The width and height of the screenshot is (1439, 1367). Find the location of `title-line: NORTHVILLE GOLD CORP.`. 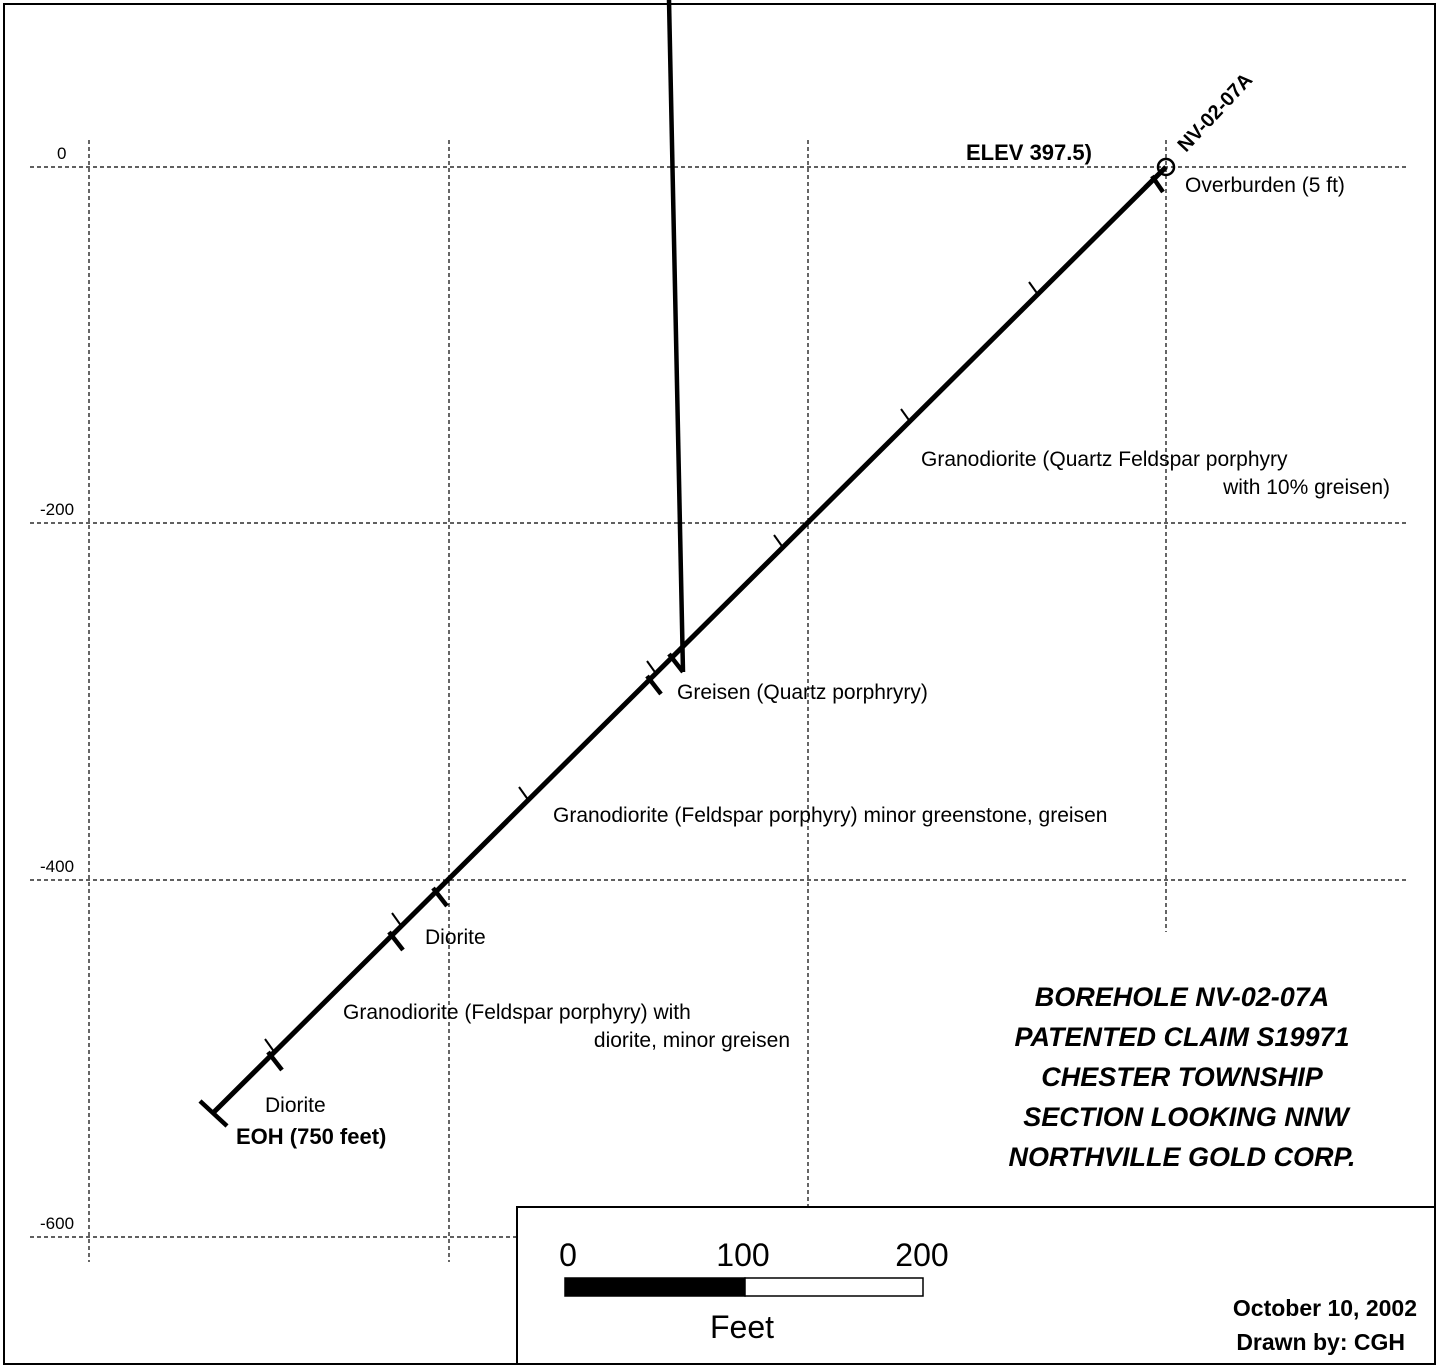

title-line: NORTHVILLE GOLD CORP. is located at coordinates (1181, 1157).